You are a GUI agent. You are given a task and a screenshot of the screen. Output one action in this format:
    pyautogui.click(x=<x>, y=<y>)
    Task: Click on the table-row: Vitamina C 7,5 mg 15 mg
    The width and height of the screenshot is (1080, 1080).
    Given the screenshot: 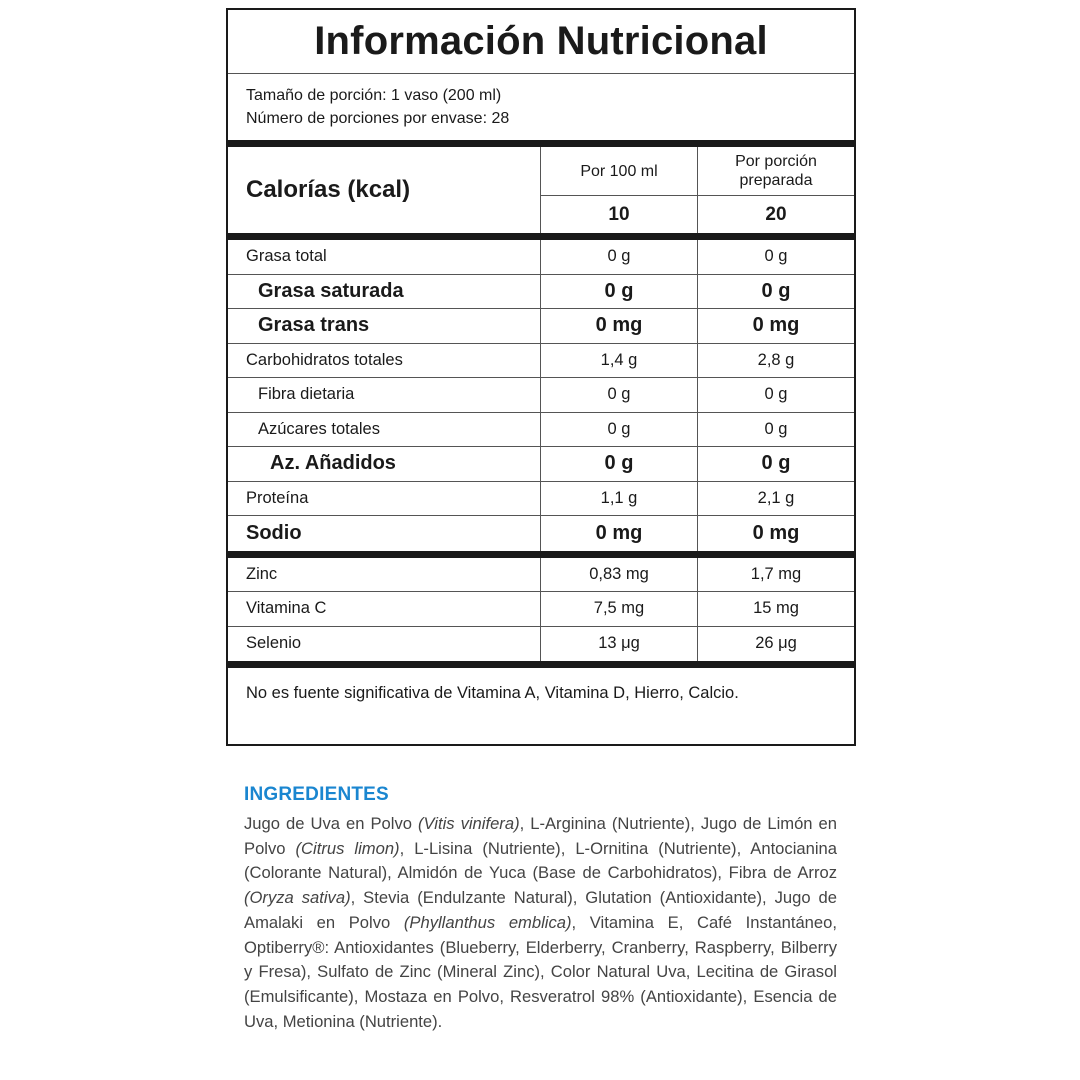 What is the action you would take?
    pyautogui.click(x=541, y=609)
    